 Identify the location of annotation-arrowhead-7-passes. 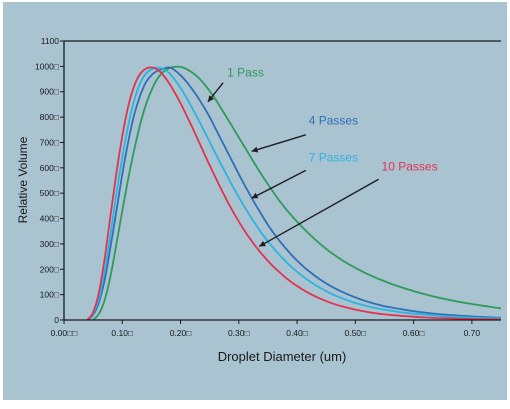
(255, 195).